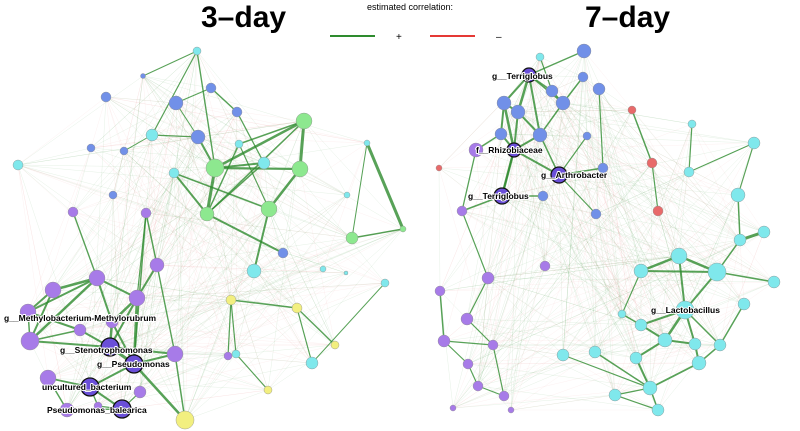 The image size is (800, 431). I want to click on 7day-node-blue, so click(501, 134).